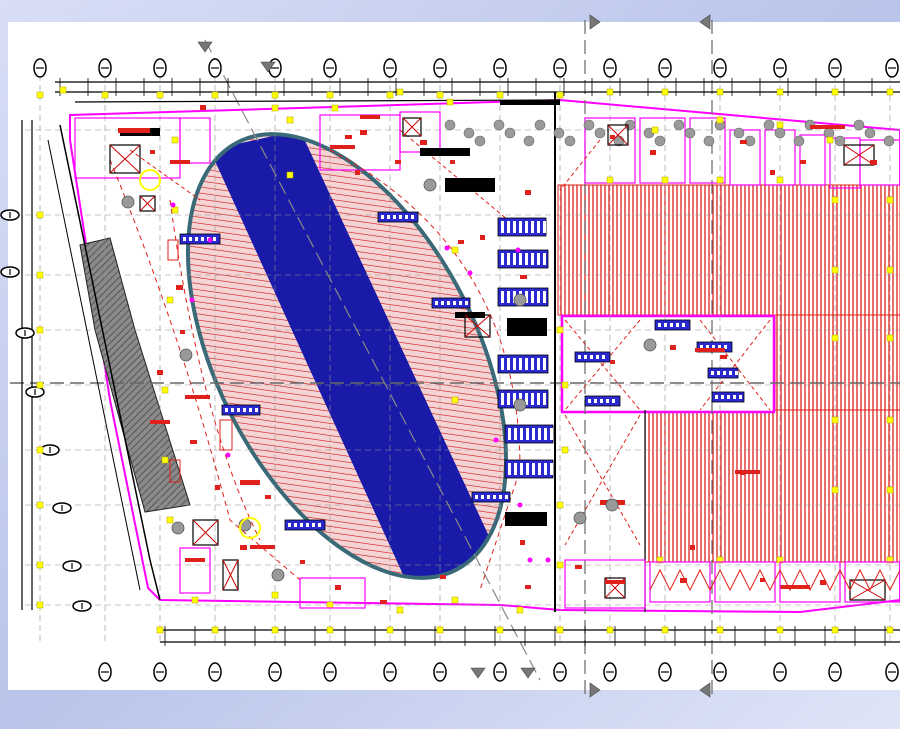 This screenshot has height=729, width=900. I want to click on sprinkler-line, so click(165, 175).